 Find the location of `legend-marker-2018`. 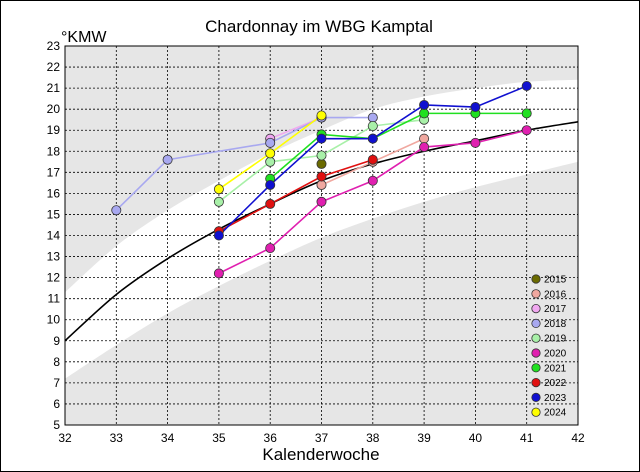

legend-marker-2018 is located at coordinates (536, 323).